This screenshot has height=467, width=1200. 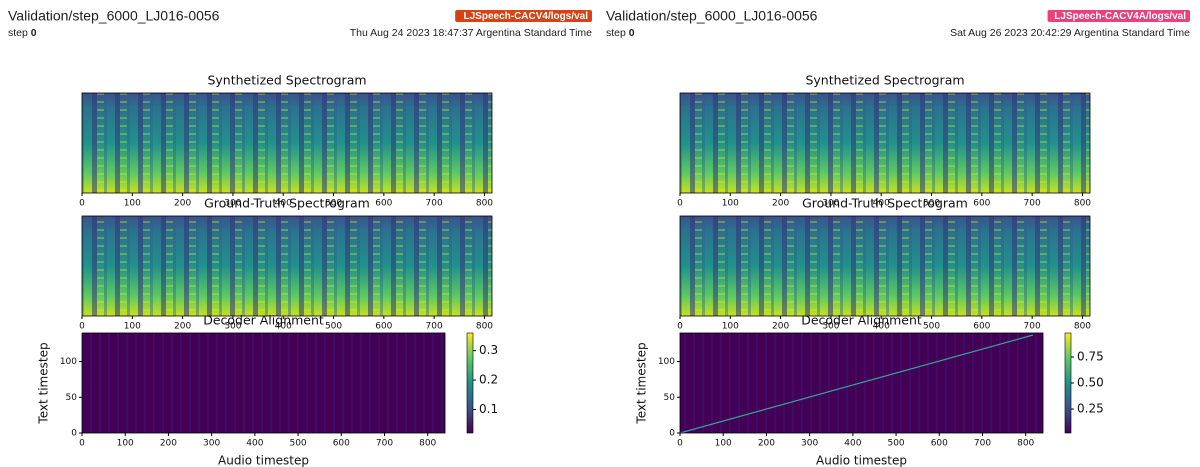 What do you see at coordinates (884, 80) in the screenshot?
I see `plot-title: Synthetized Spectrogram` at bounding box center [884, 80].